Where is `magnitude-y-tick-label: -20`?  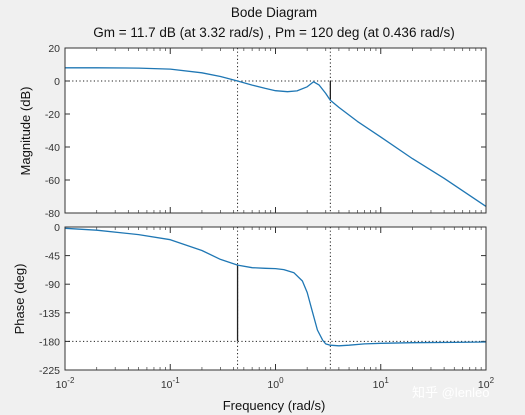 magnitude-y-tick-label: -20 is located at coordinates (52, 115).